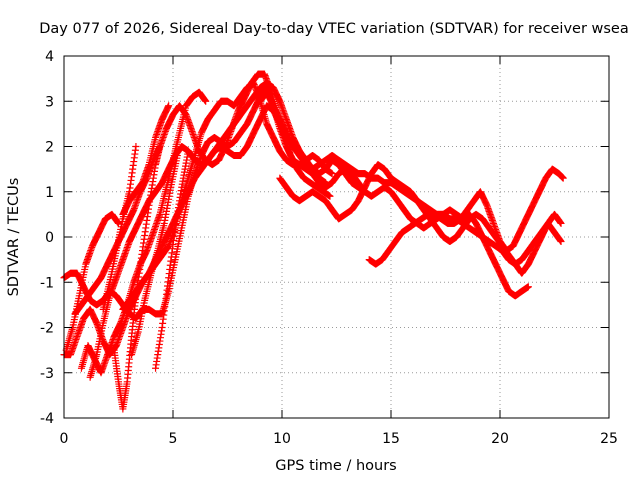 This screenshot has height=480, width=640. I want to click on x-tick-label: 15, so click(391, 439).